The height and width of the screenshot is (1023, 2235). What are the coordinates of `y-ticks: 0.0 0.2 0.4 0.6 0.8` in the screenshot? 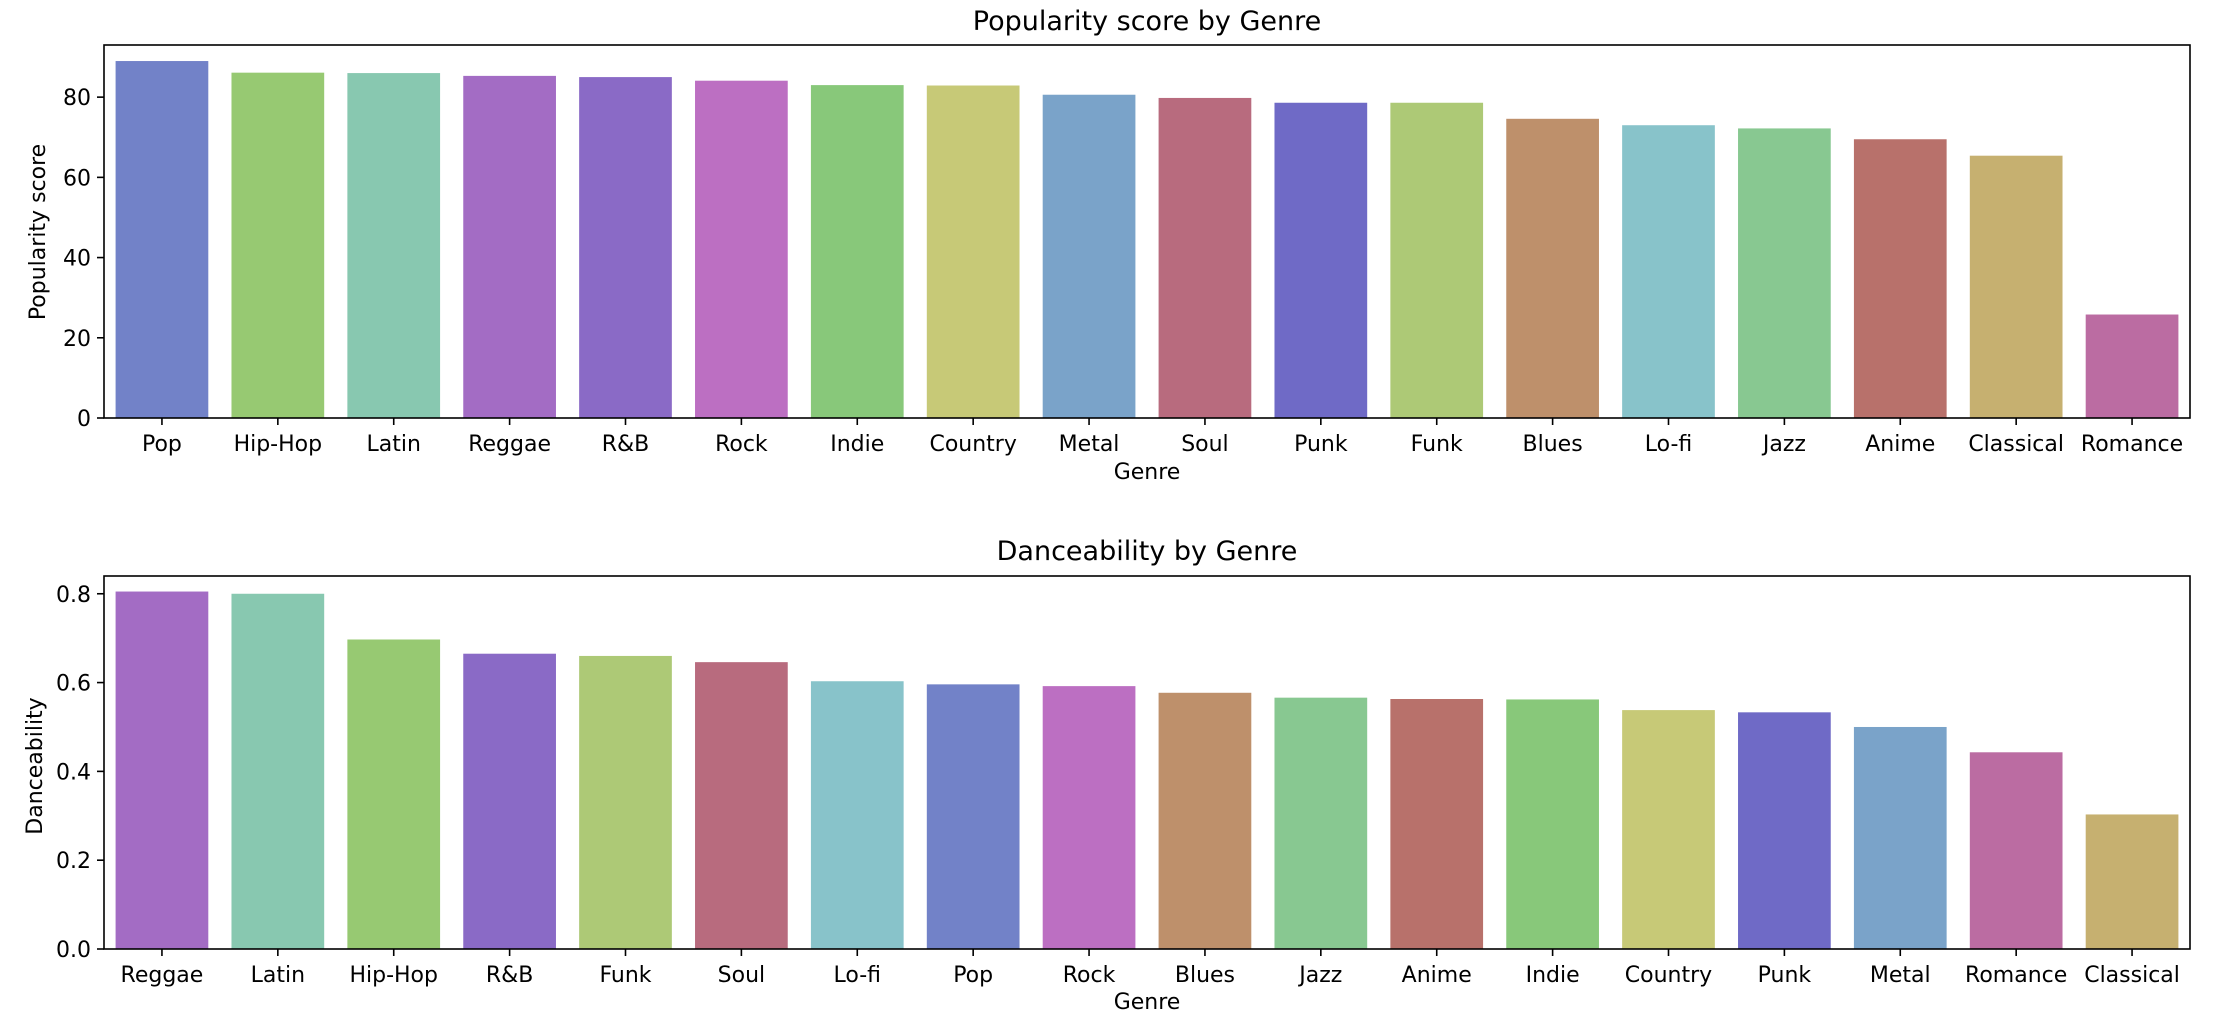 It's located at (80, 773).